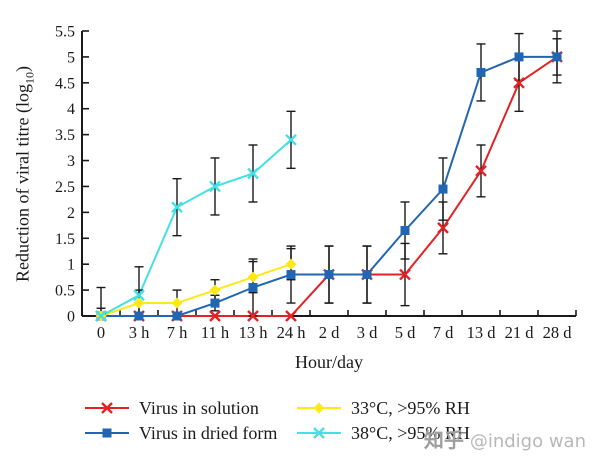 The image size is (600, 466). I want to click on y-tick-label: 1, so click(71, 265).